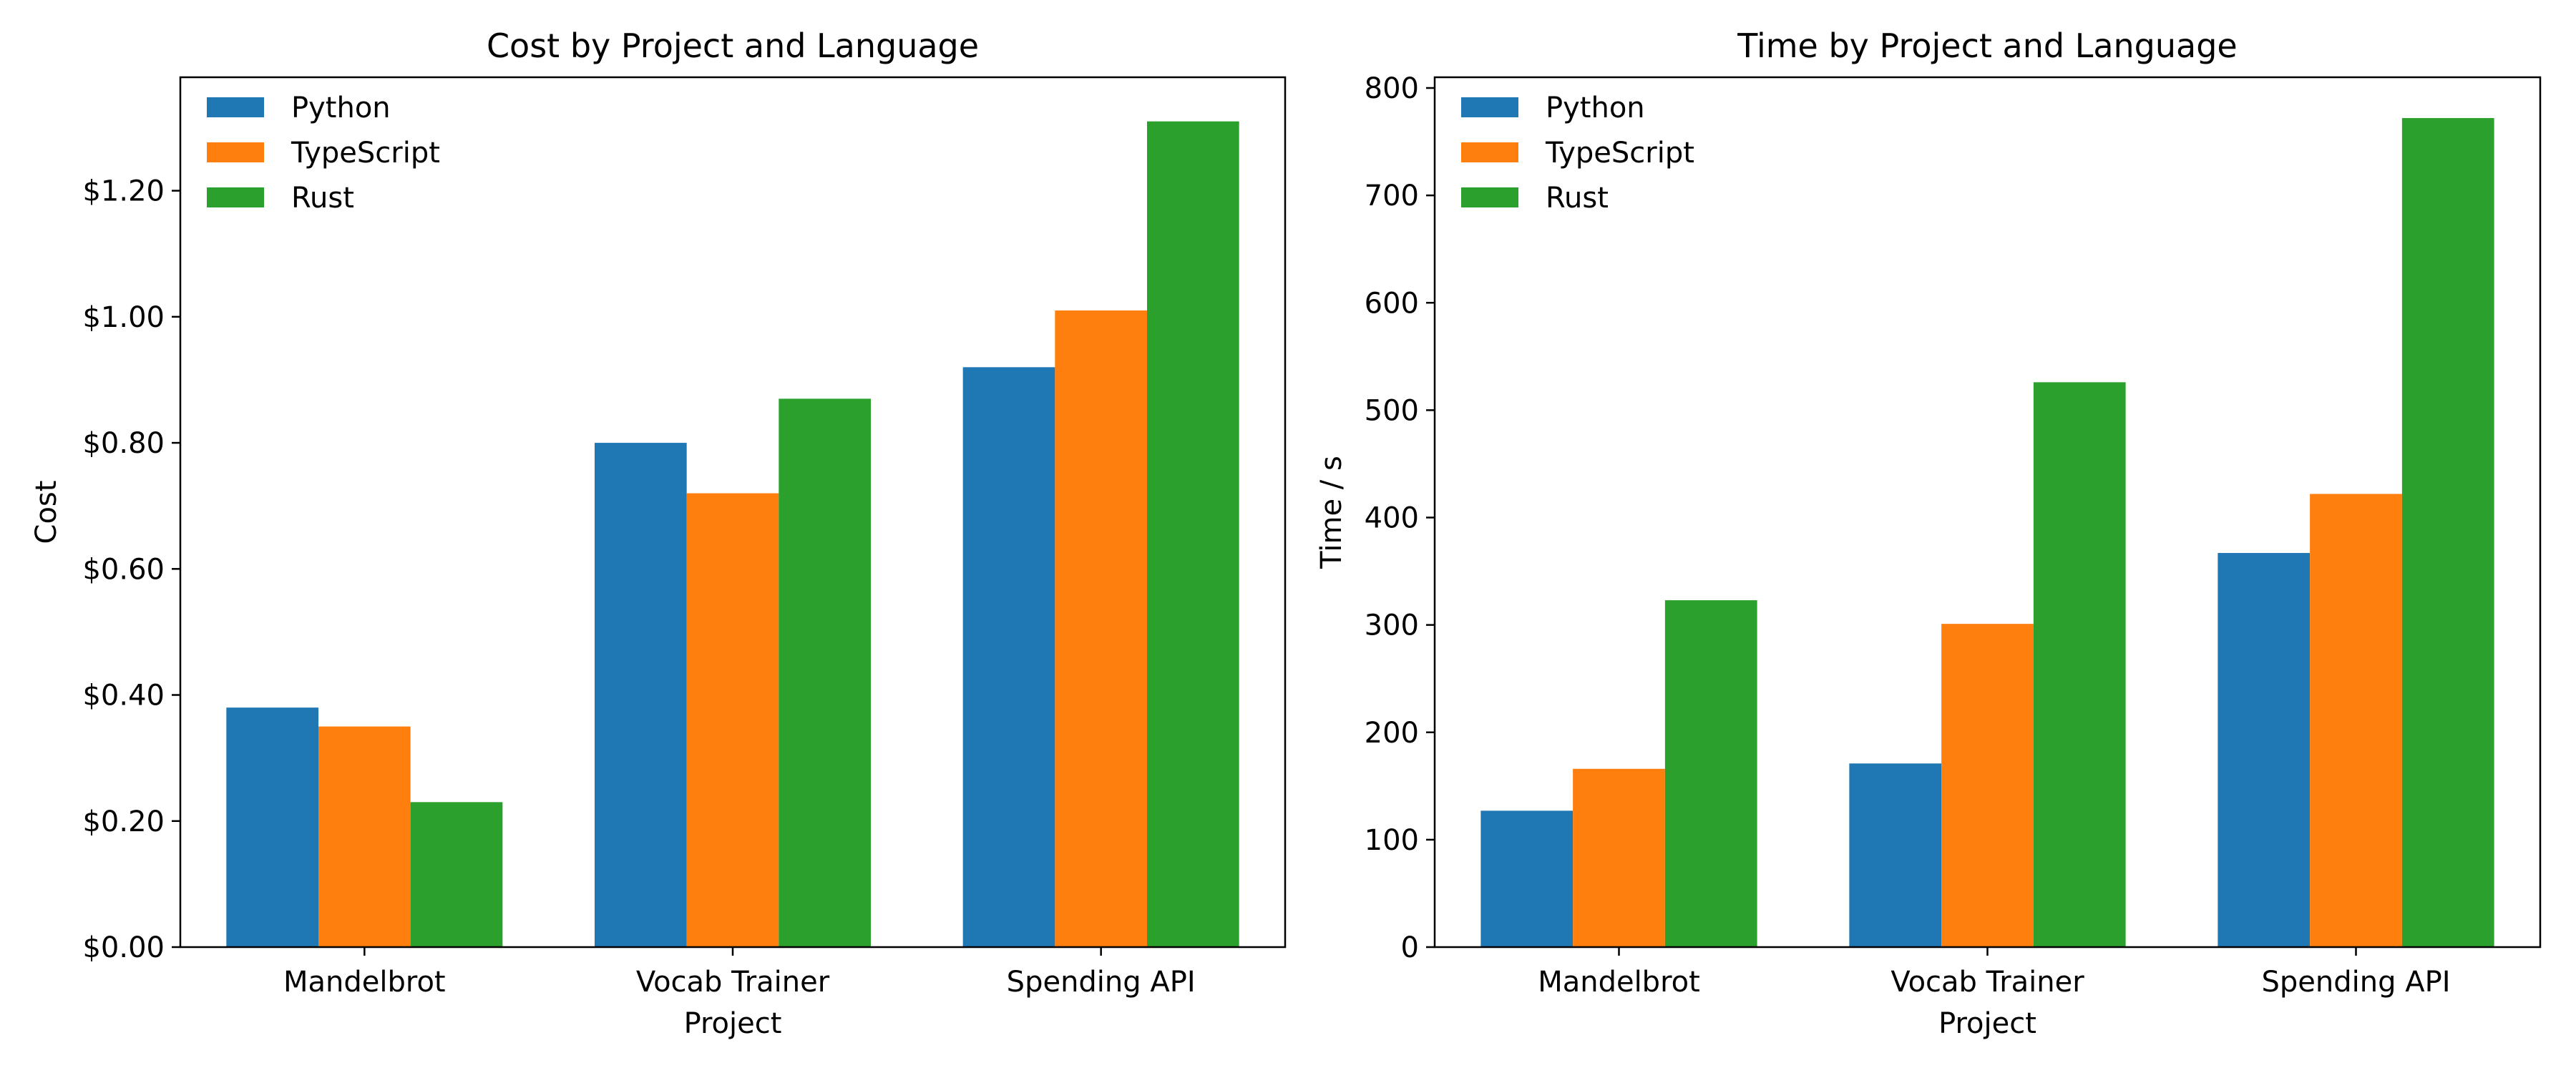 Image resolution: width=2576 pixels, height=1073 pixels. I want to click on y-tick-label: 400, so click(1392, 518).